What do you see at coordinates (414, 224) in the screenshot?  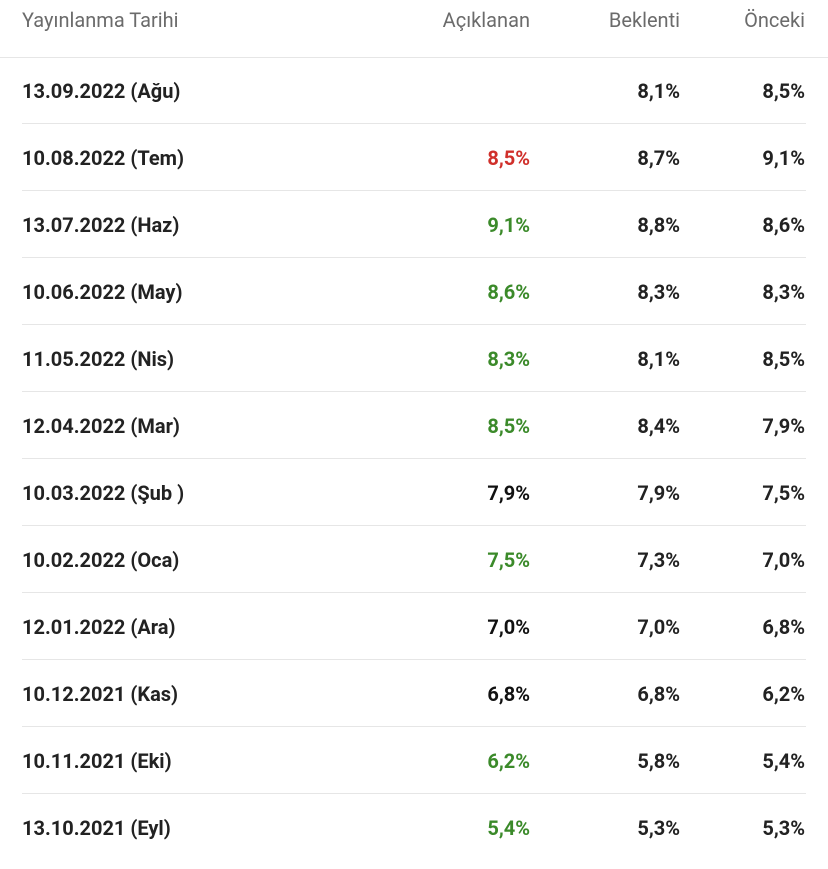 I see `table-row: 13.07.2022 (Haz) 9,1% 8,8% 8,6%` at bounding box center [414, 224].